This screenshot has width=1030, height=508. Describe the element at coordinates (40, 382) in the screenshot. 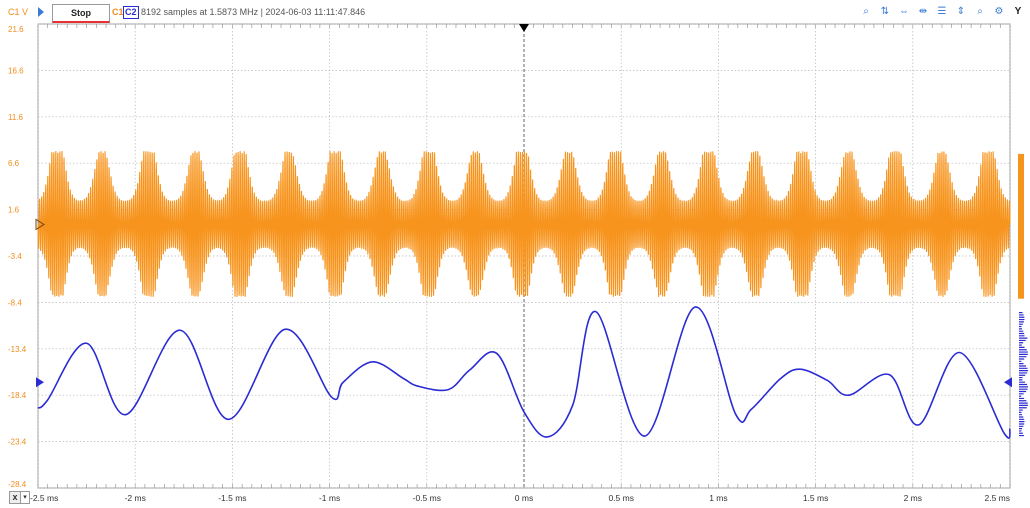

I see `c2-offset-marker-icon` at that location.